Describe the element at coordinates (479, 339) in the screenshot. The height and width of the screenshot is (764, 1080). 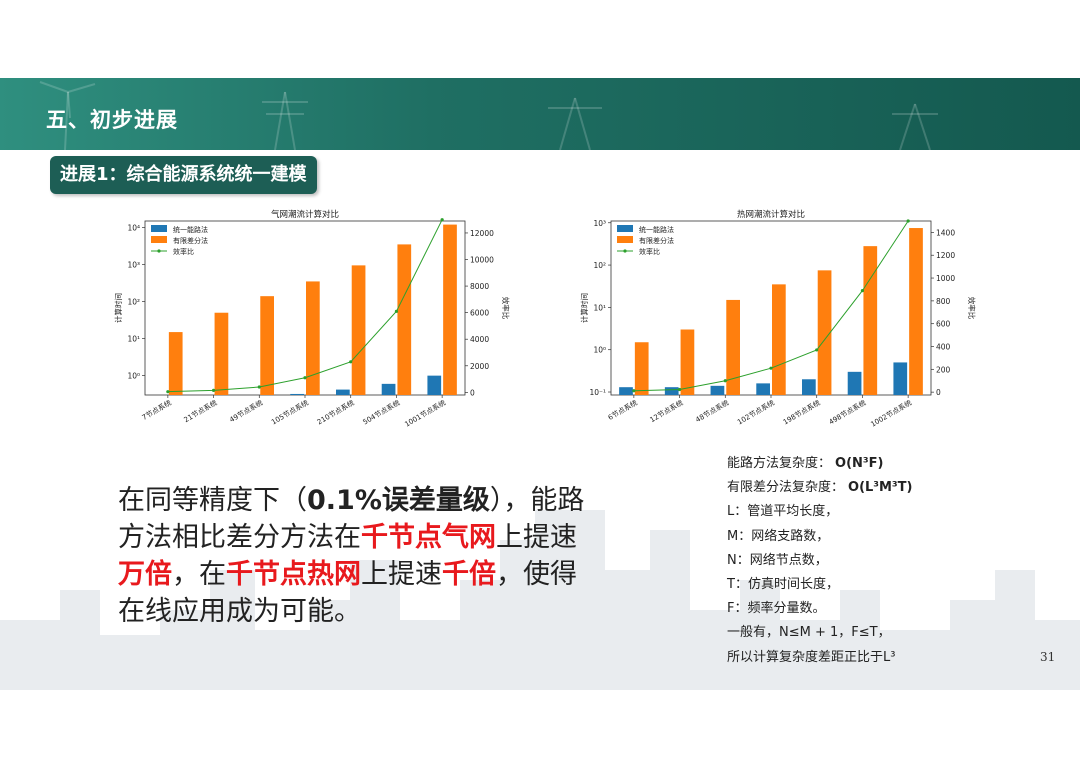
I see `y2-tick-label: 4000` at that location.